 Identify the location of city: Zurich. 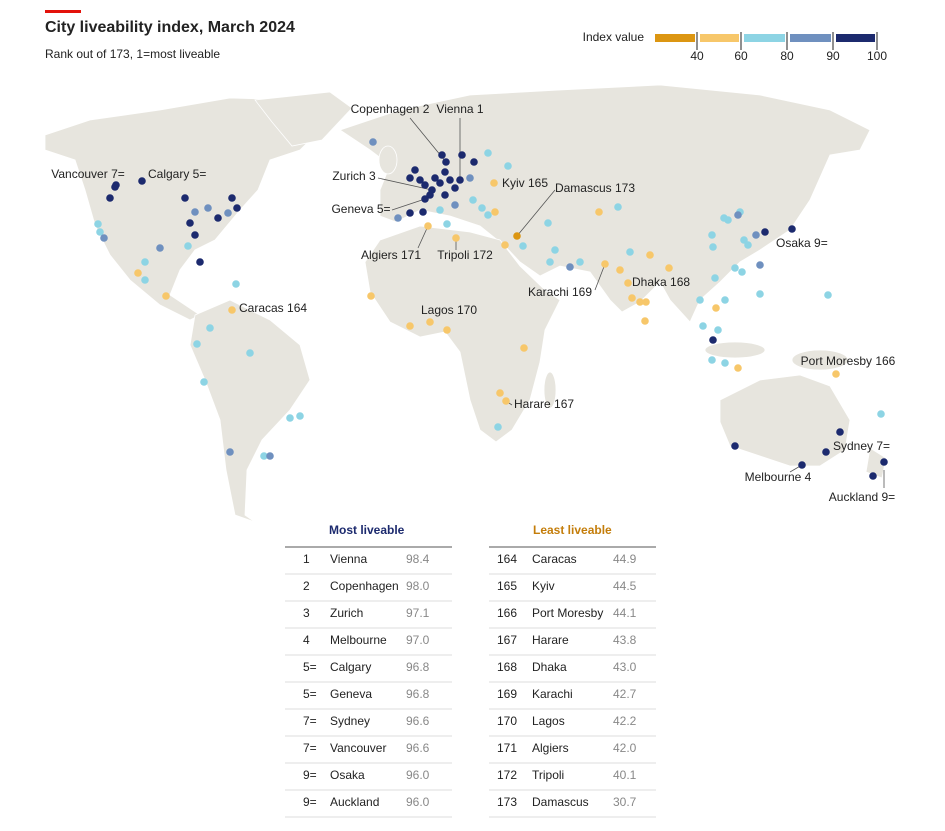
(346, 613).